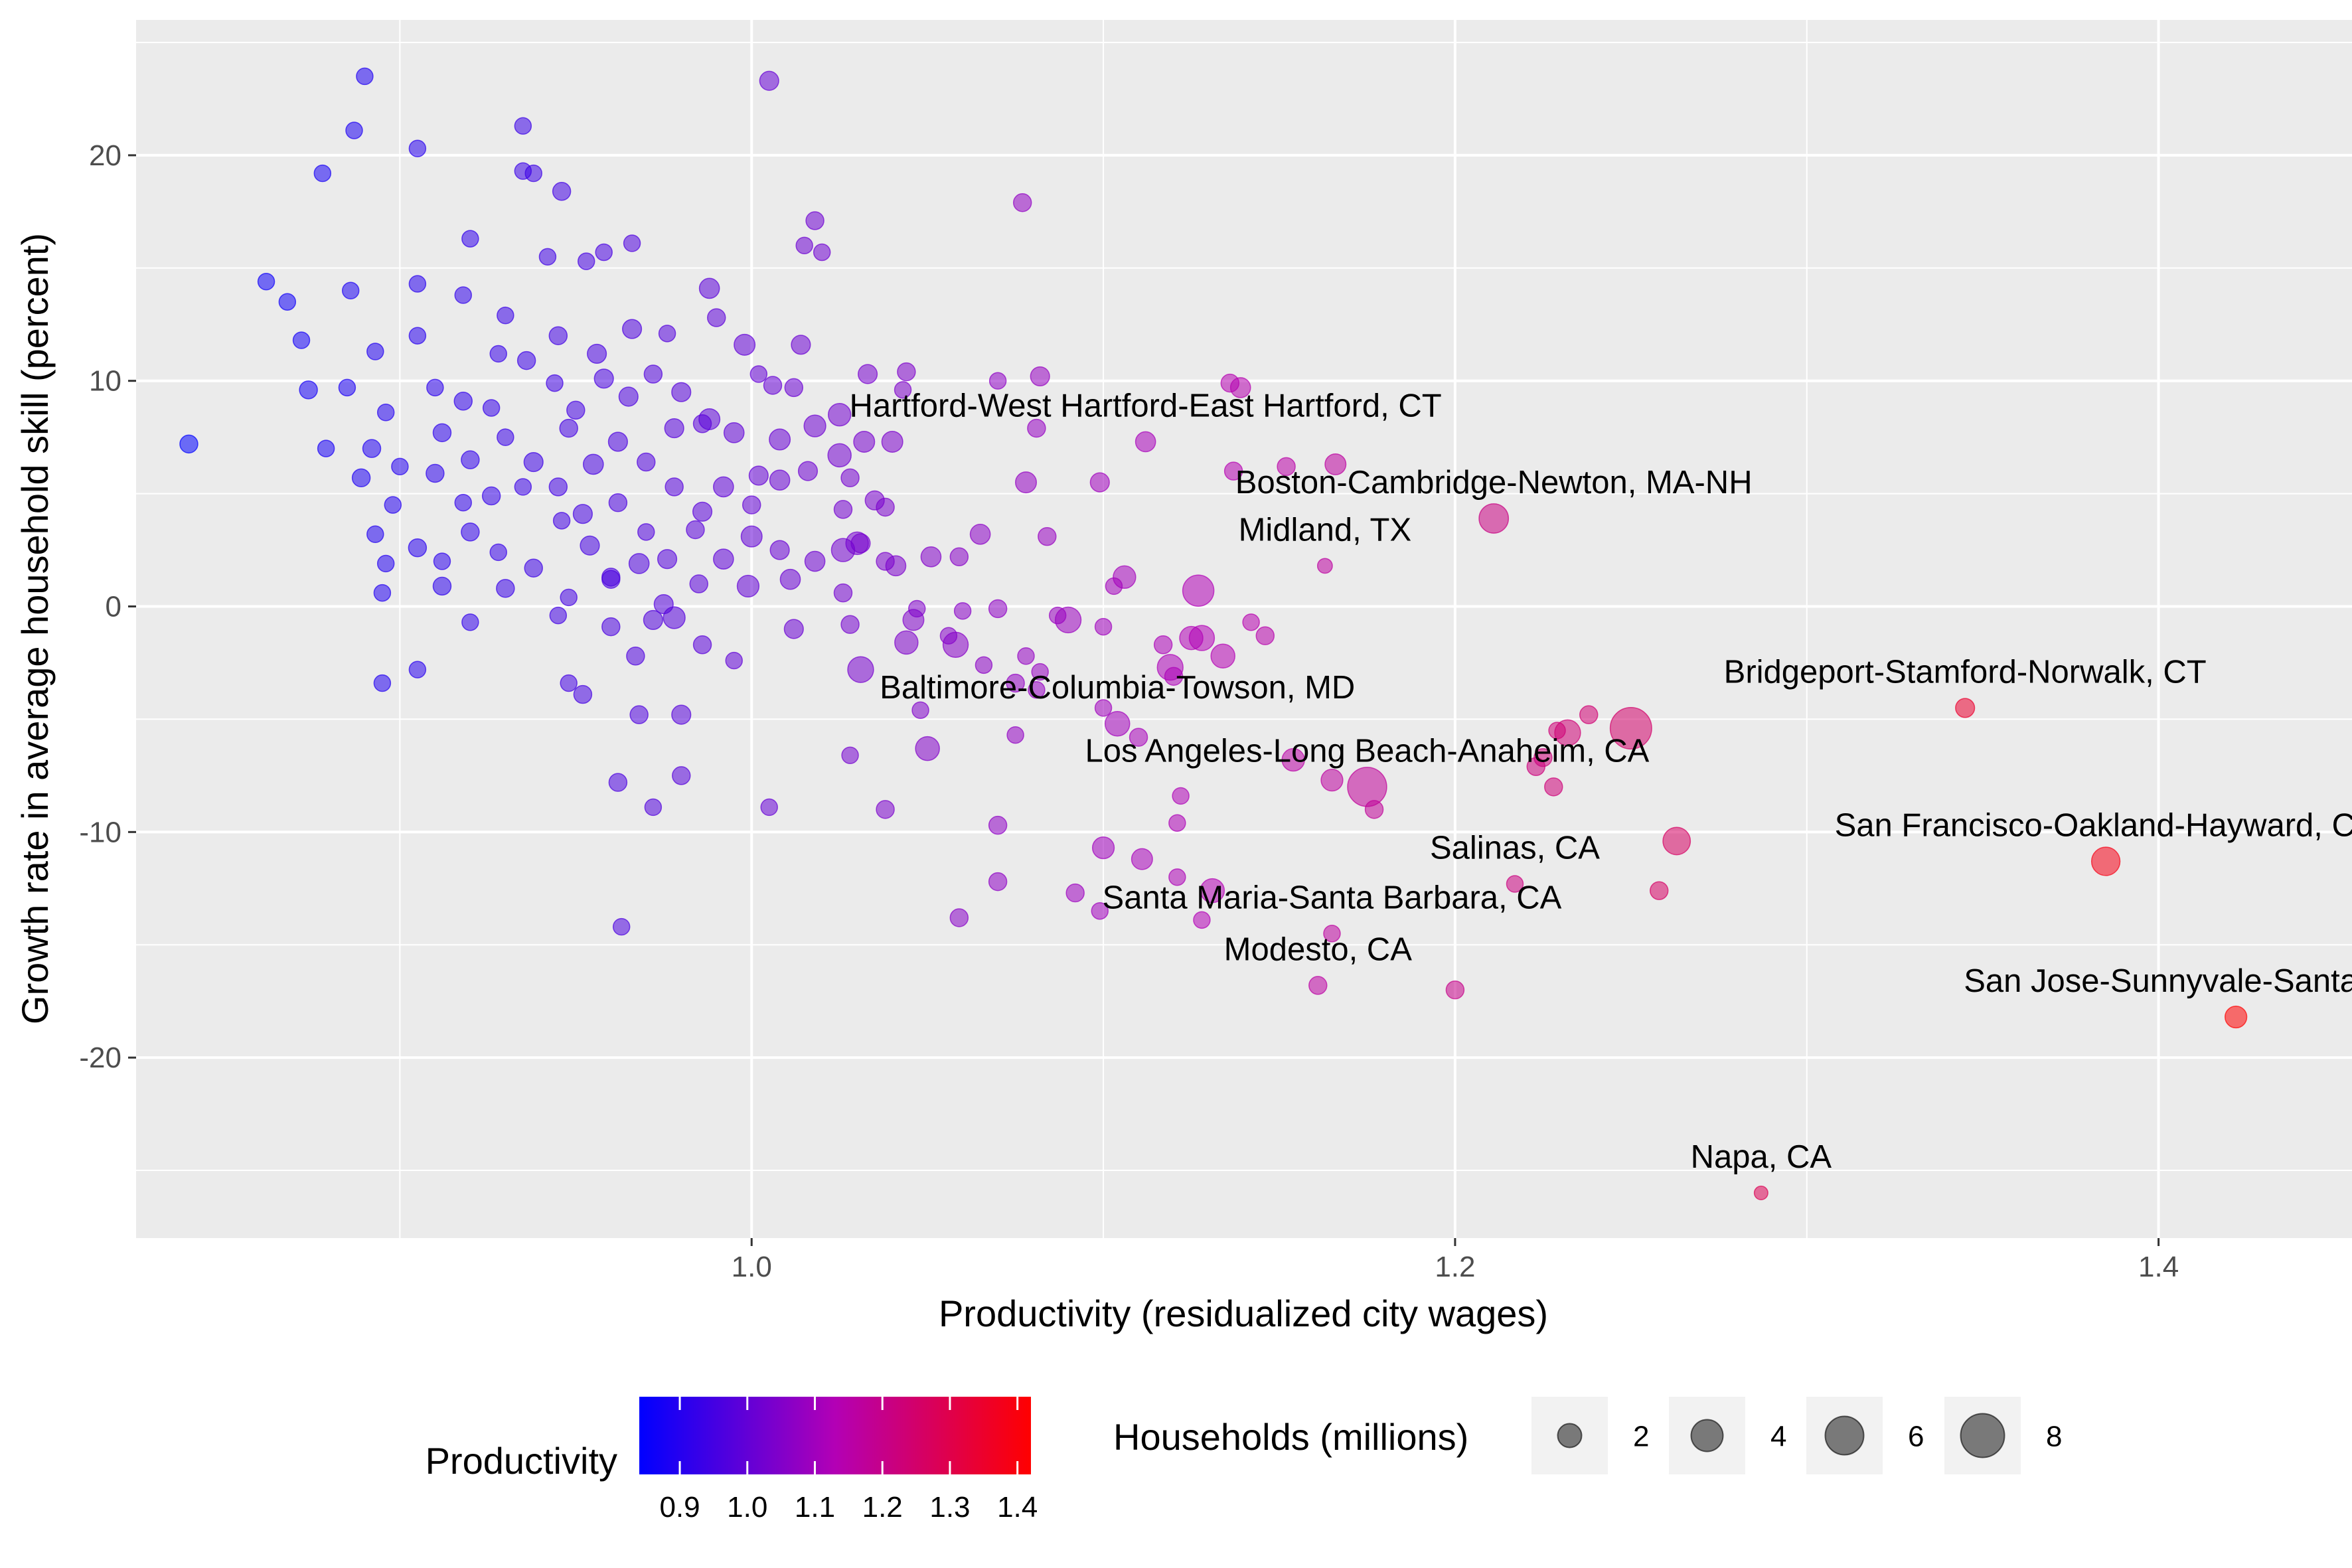 The width and height of the screenshot is (2352, 1568). I want to click on x-axis-title: Productivity (residualized city wages), so click(1243, 1314).